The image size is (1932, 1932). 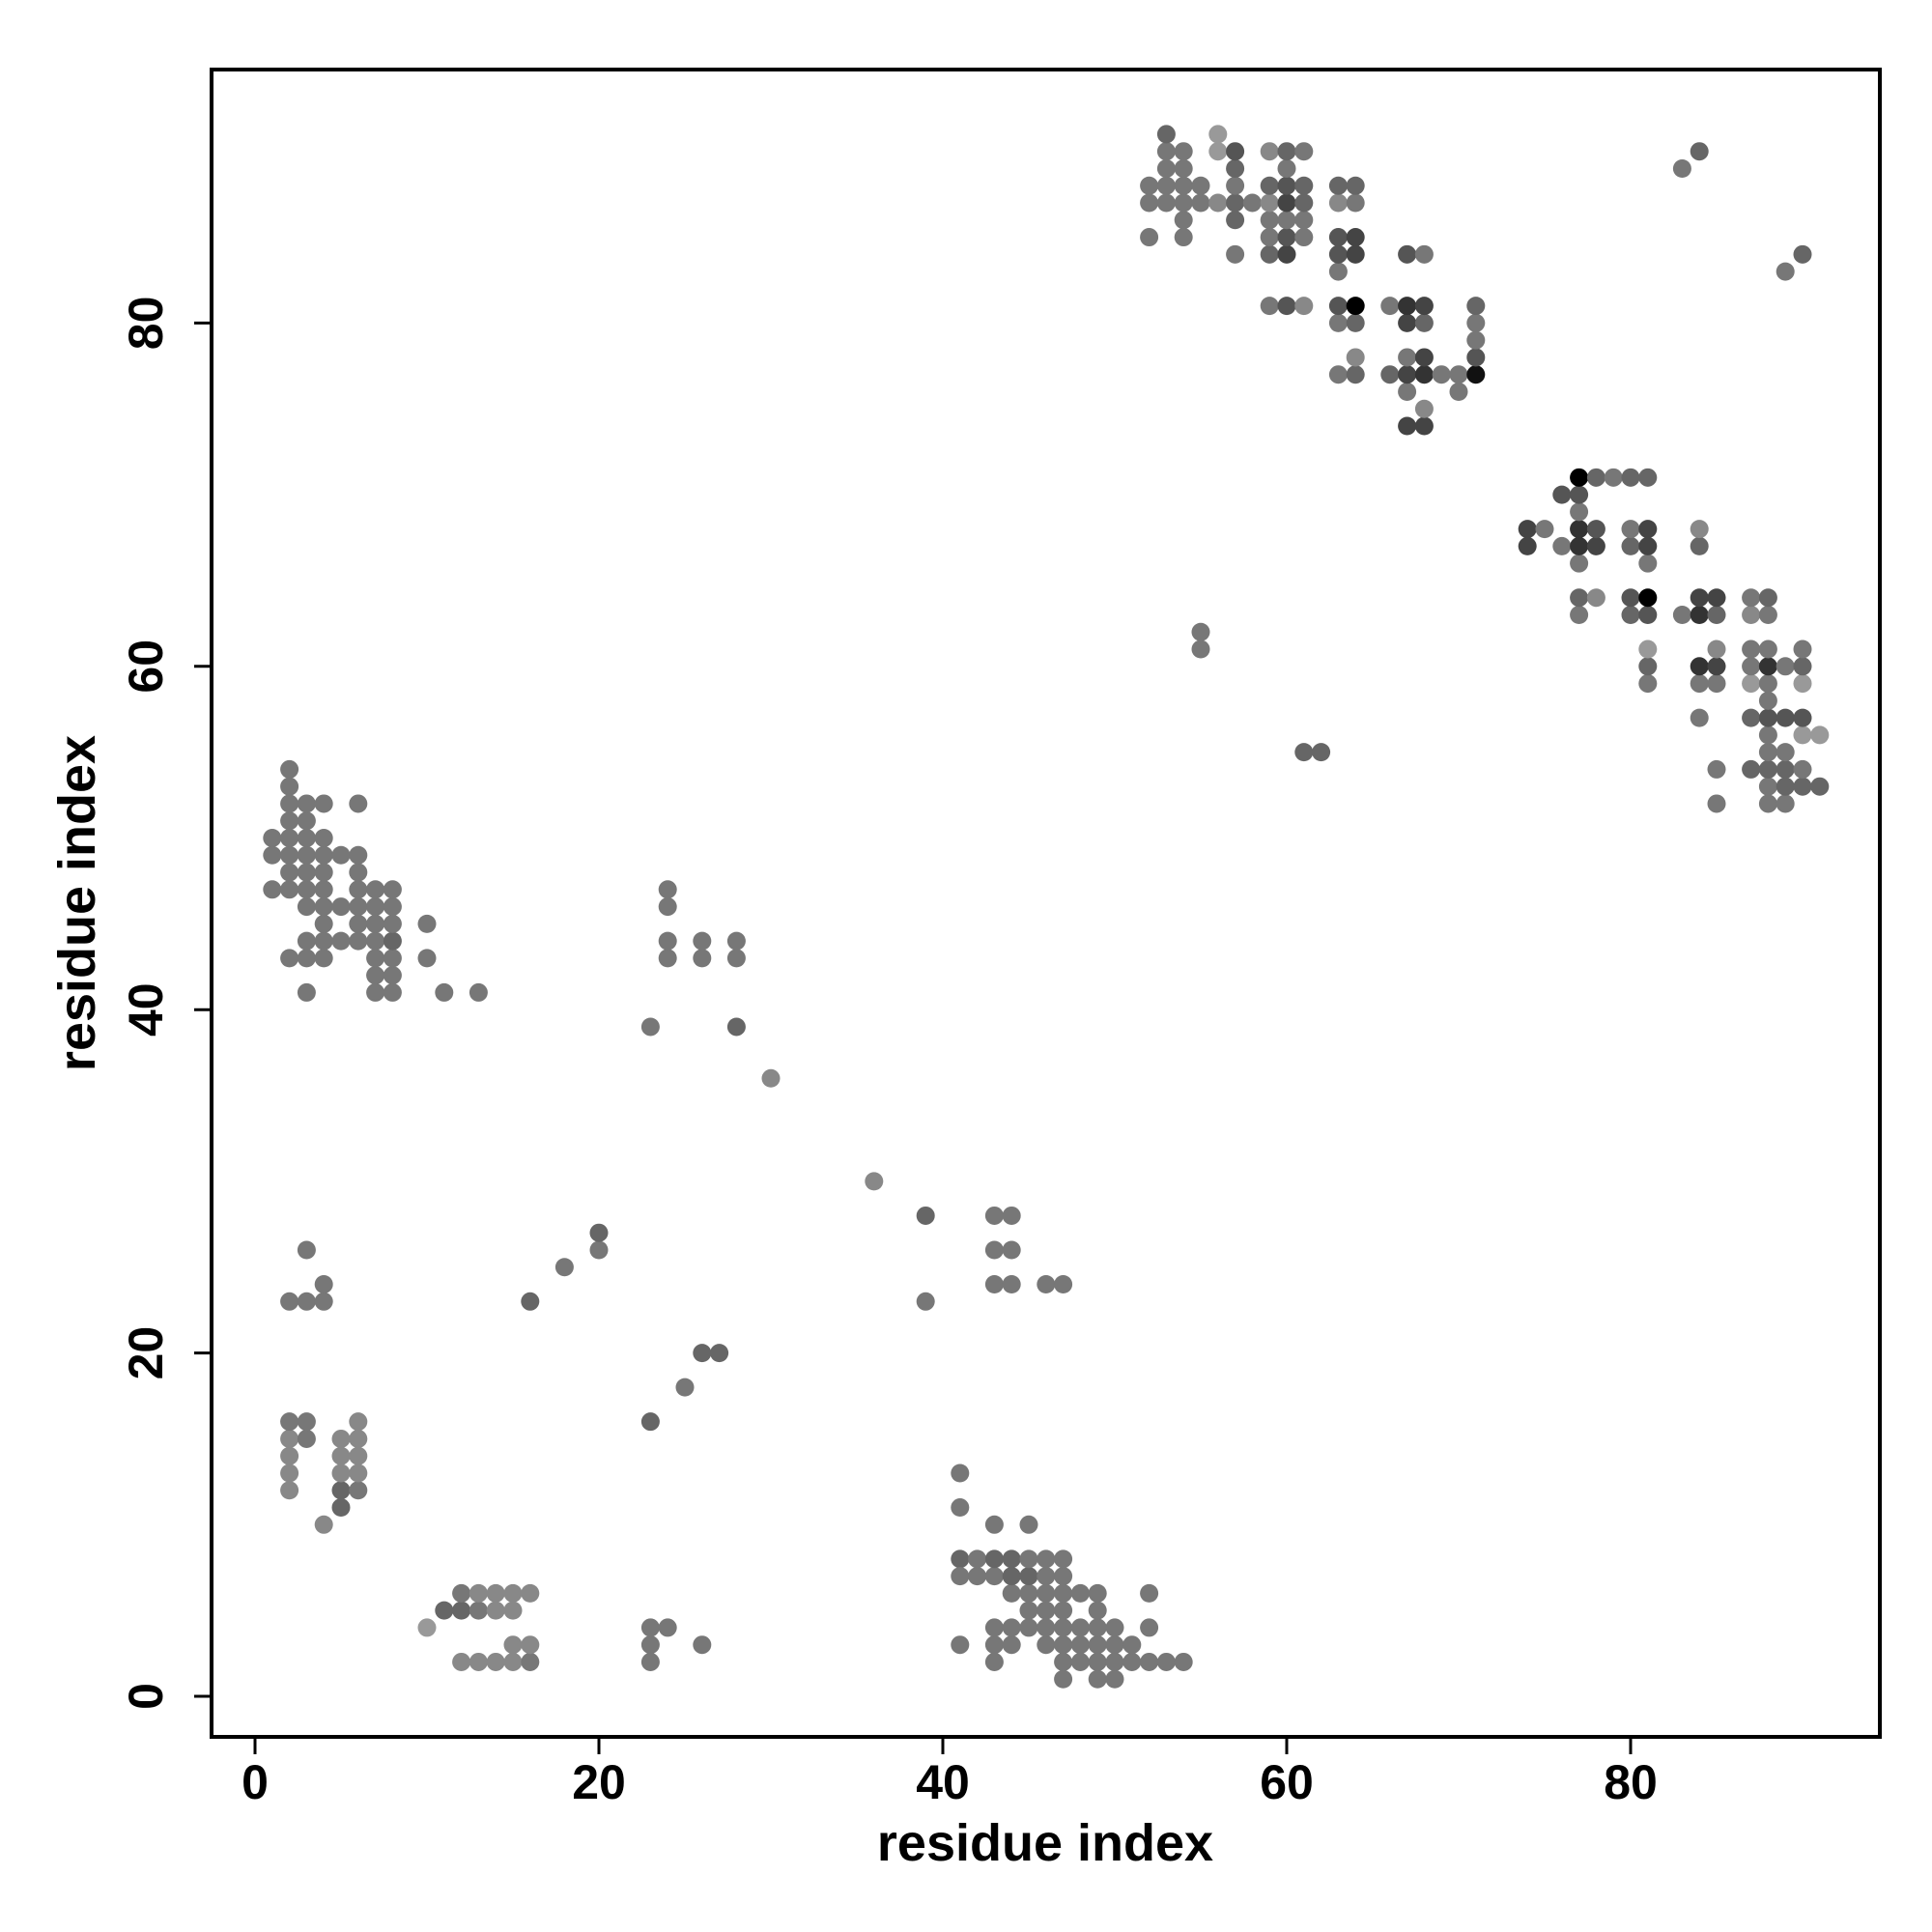 I want to click on x-tick-label: 40, so click(x=943, y=1782).